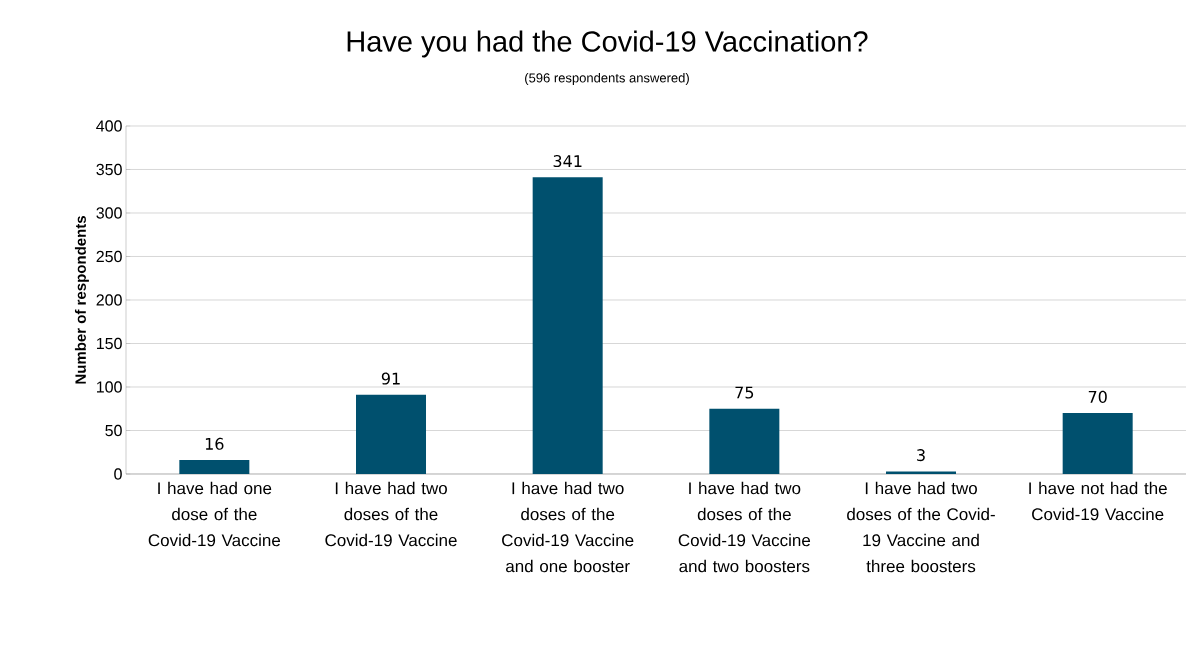 The height and width of the screenshot is (646, 1194). What do you see at coordinates (921, 527) in the screenshot?
I see `x-tick-label: I have had two doses of the Covid-19 Vaccine and three boosters` at bounding box center [921, 527].